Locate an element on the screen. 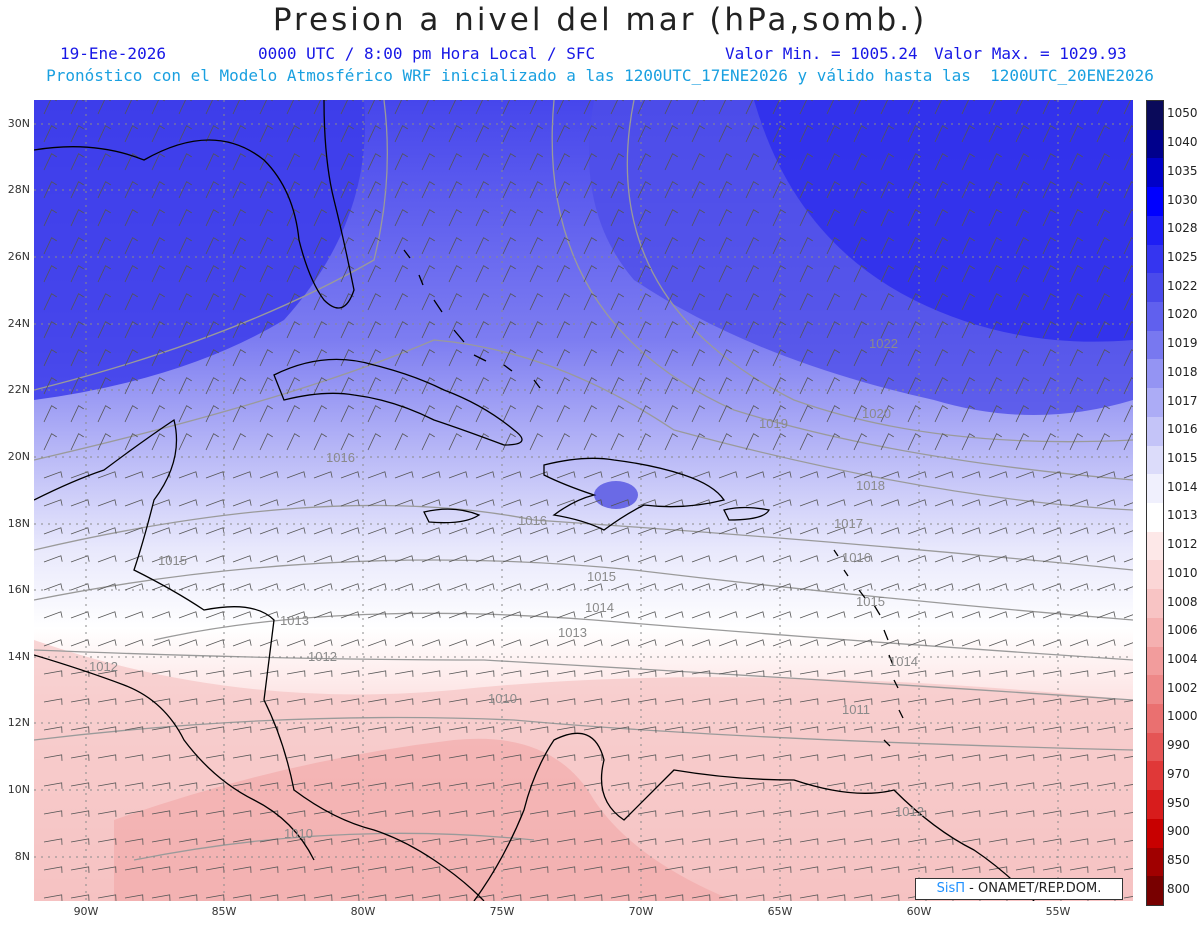  lat-label: 24N is located at coordinates (18, 323).